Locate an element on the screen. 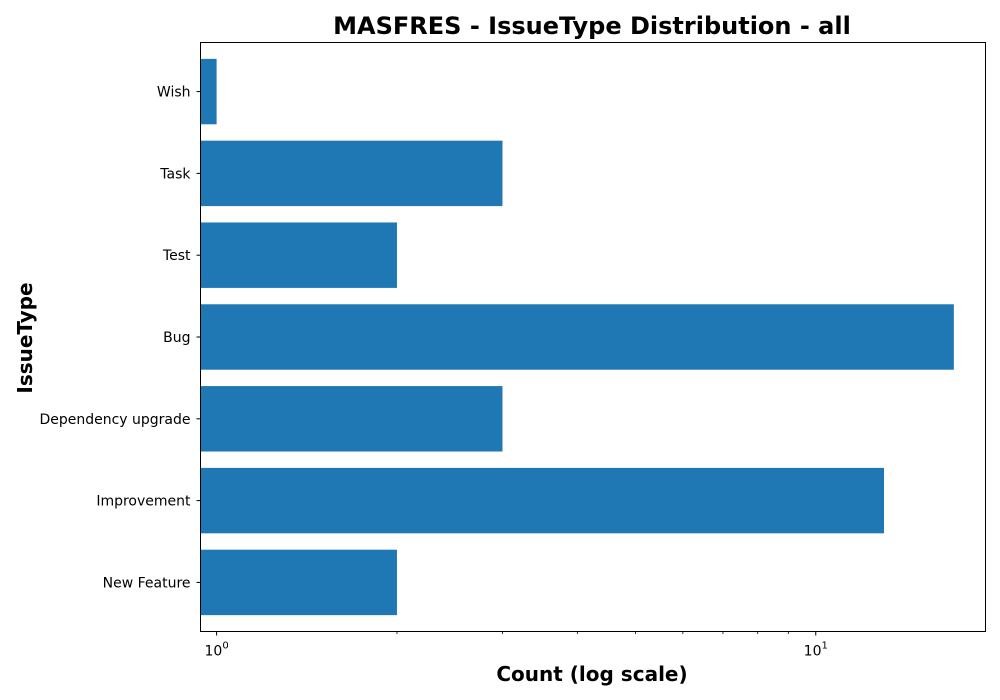 This screenshot has height=700, width=1000. bar-new-feature is located at coordinates (298, 582).